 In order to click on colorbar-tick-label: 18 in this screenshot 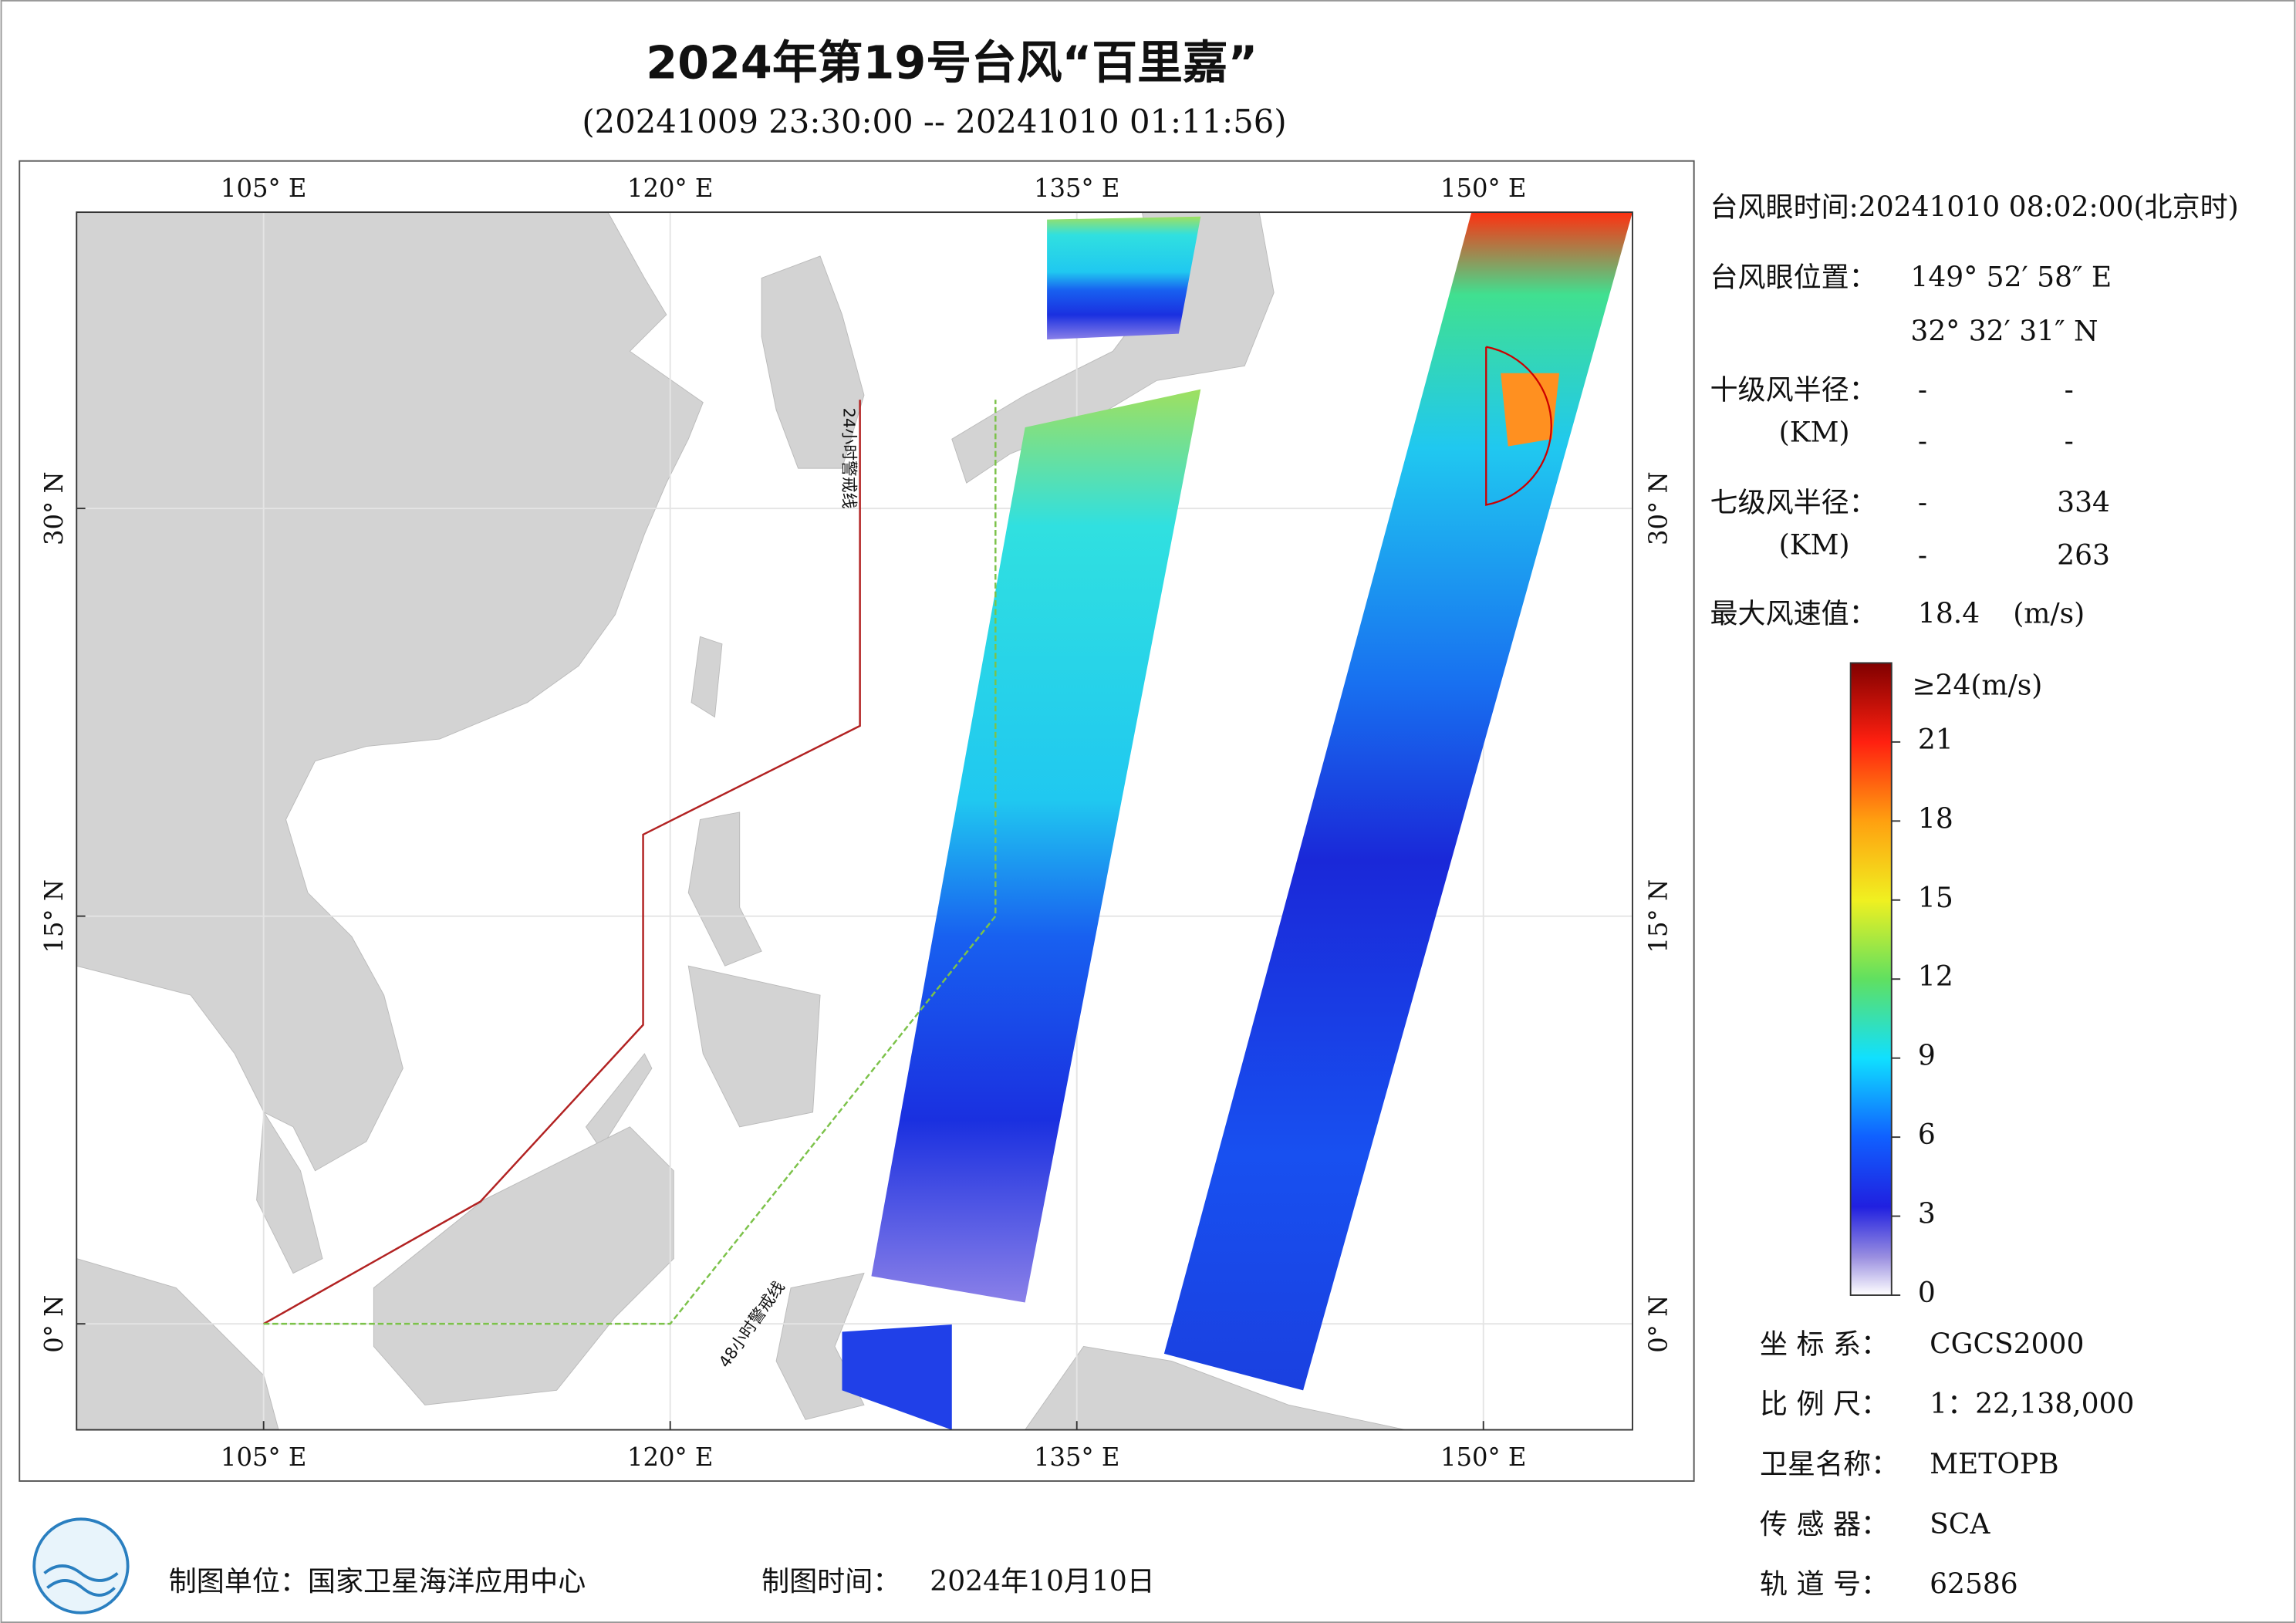, I will do `click(1936, 819)`.